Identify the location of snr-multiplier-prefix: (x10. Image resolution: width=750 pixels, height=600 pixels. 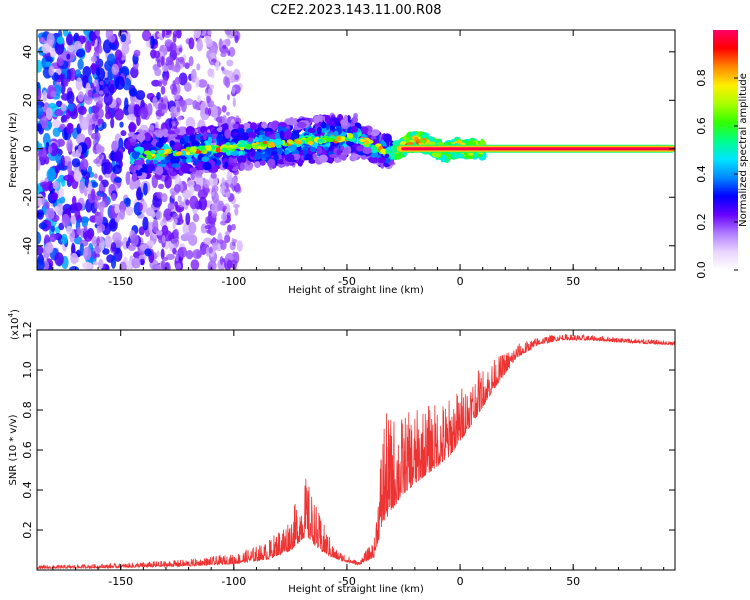
(15, 328).